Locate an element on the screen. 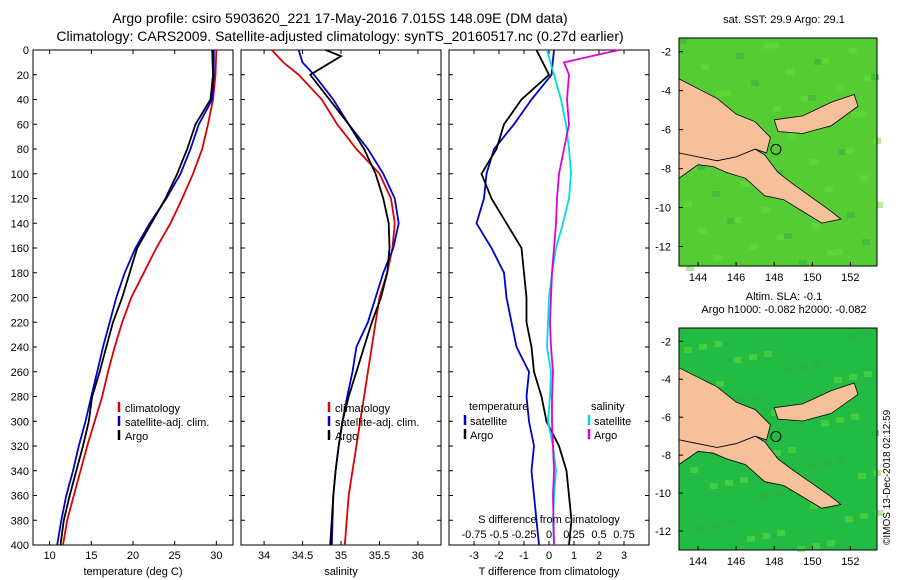  sst-map-x-tick-label: 152 is located at coordinates (850, 278).